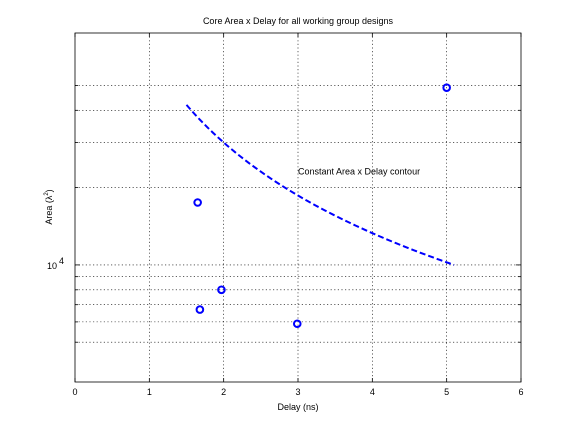  I want to click on y-tick-label-base: 10, so click(52, 266).